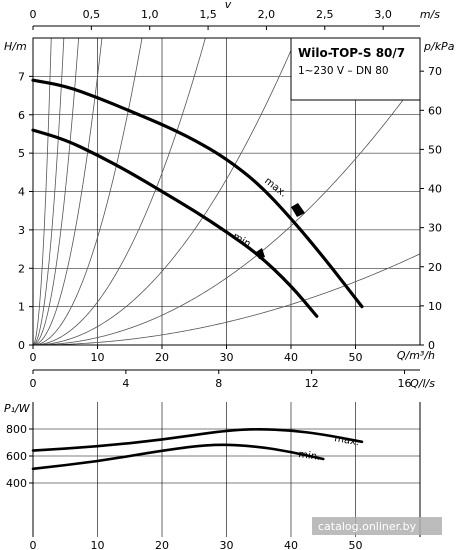 The width and height of the screenshot is (460, 550). I want to click on top-tick-label: 1,0, so click(150, 14).